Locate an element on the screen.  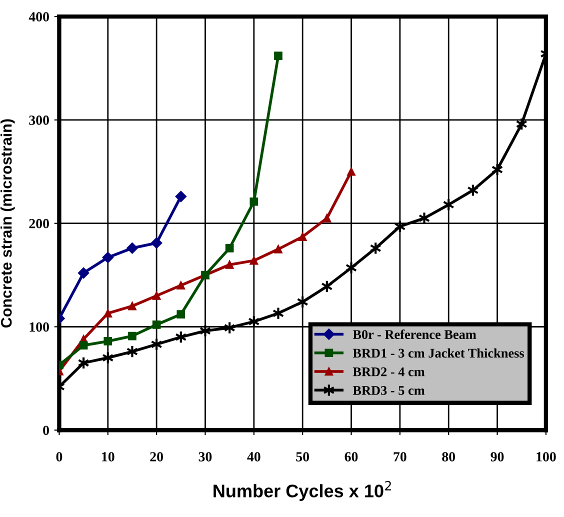
legend-label: BRD3 - 5 cm is located at coordinates (388, 390).